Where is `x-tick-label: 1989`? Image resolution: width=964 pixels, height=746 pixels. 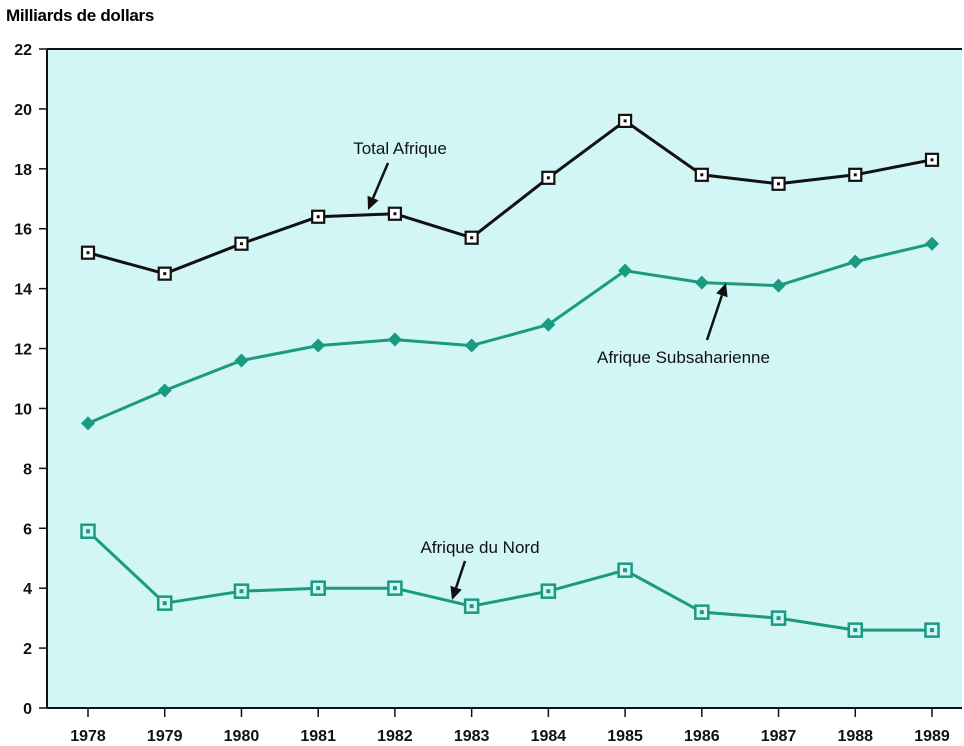
x-tick-label: 1989 is located at coordinates (932, 736).